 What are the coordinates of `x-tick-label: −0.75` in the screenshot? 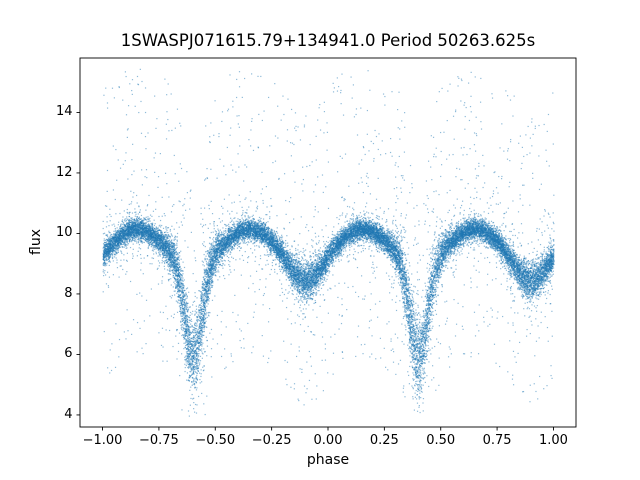 It's located at (158, 440).